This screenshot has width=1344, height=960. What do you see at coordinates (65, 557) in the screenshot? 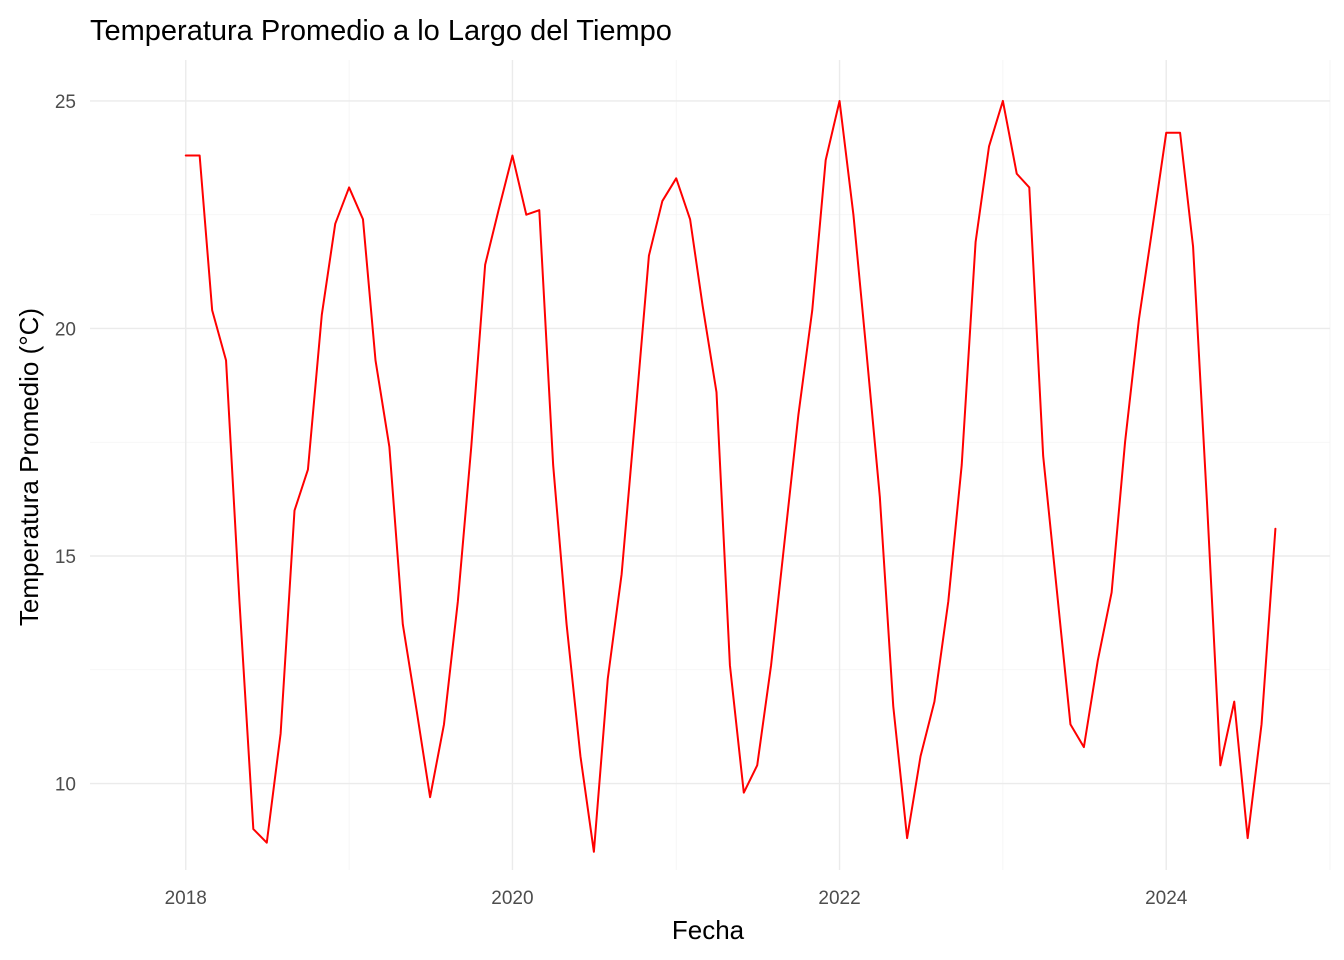
I see `y-tick-label: 15` at bounding box center [65, 557].